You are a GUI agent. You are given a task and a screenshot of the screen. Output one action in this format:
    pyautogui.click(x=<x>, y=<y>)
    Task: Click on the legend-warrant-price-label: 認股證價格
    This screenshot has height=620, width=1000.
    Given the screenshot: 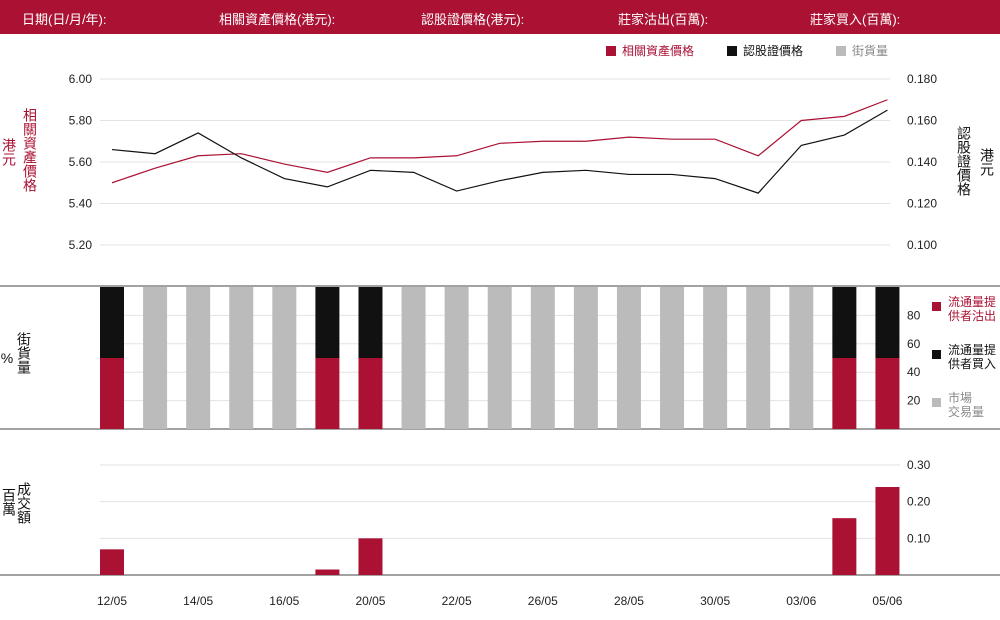 What is the action you would take?
    pyautogui.click(x=773, y=50)
    